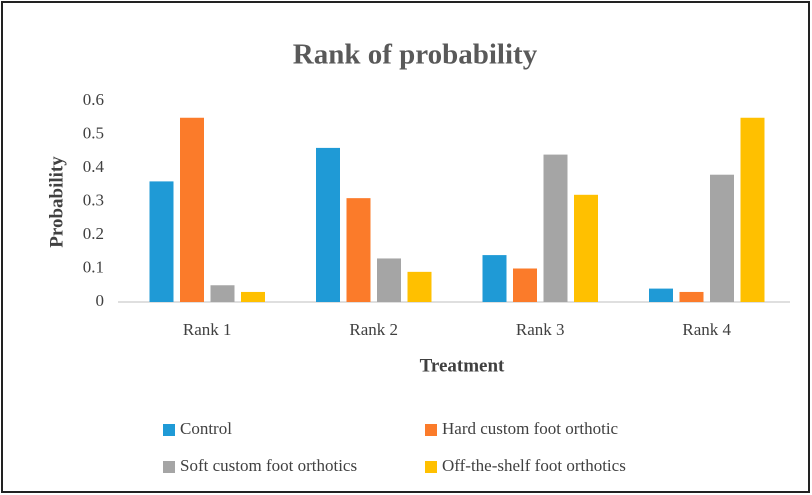 This screenshot has width=812, height=495. I want to click on y-tick-label: 0.1, so click(93, 266).